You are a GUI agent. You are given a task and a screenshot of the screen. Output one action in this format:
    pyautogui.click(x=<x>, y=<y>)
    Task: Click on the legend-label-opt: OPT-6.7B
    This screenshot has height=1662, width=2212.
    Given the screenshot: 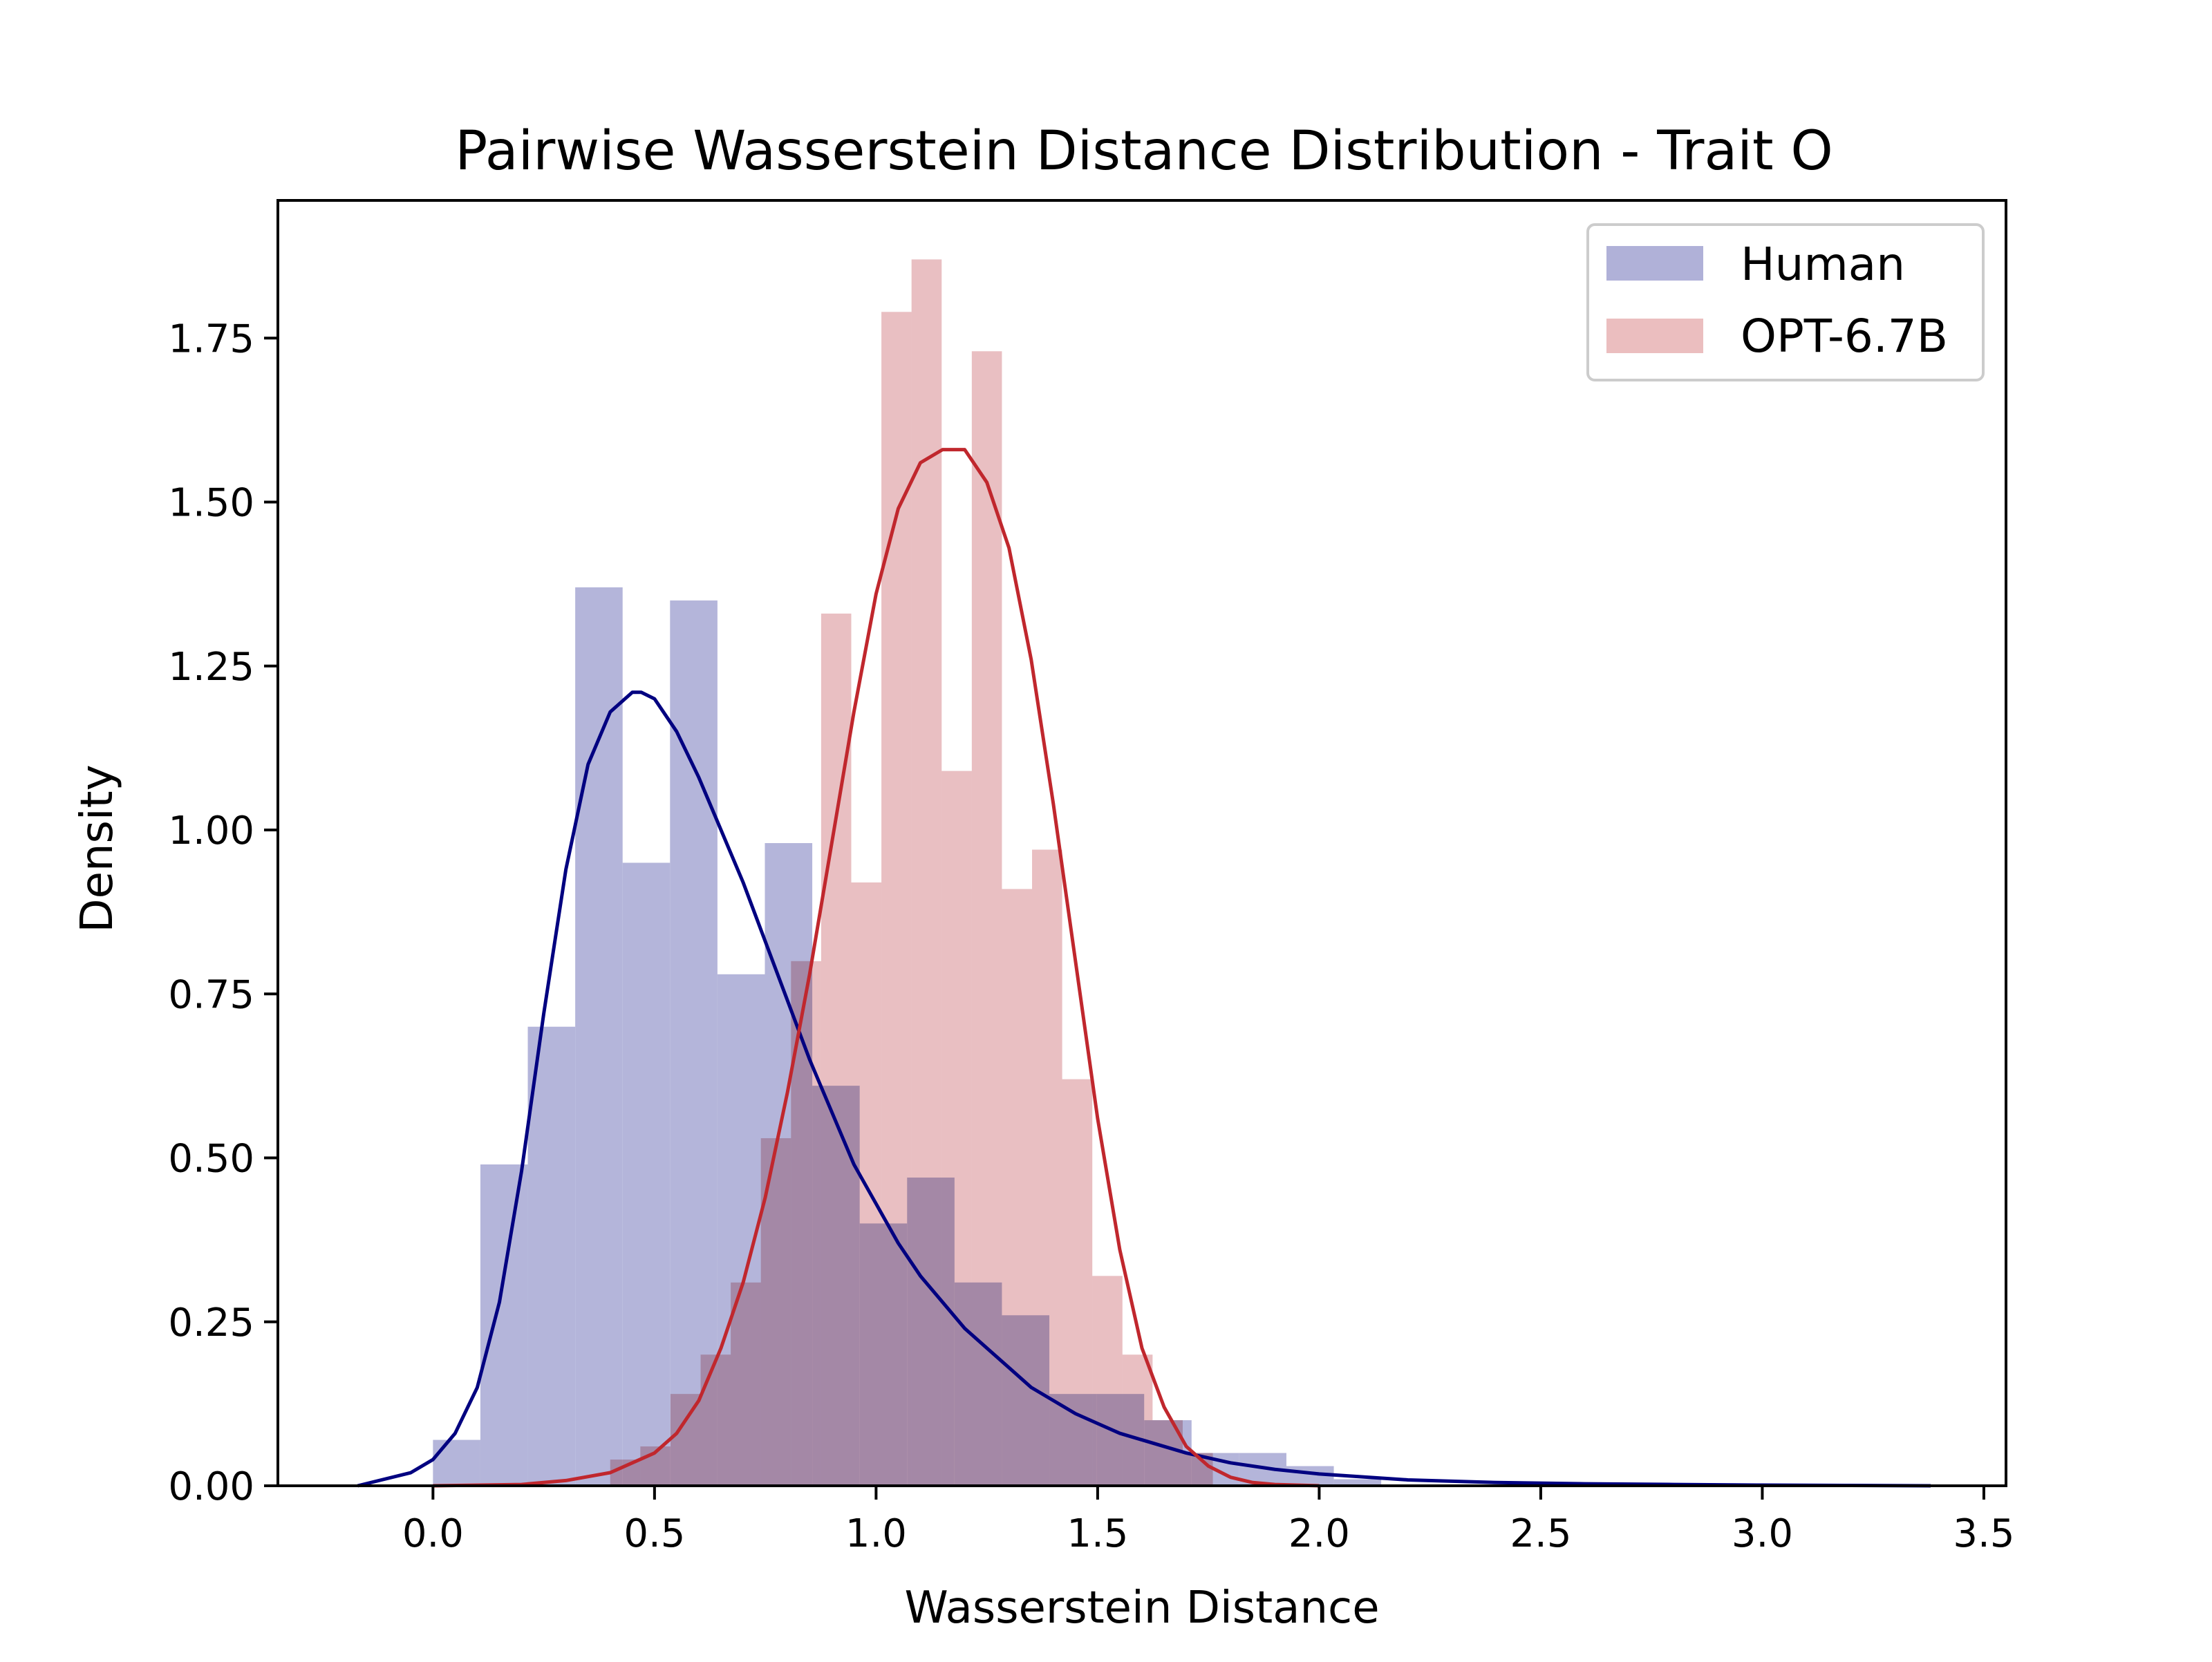 What is the action you would take?
    pyautogui.click(x=1844, y=336)
    